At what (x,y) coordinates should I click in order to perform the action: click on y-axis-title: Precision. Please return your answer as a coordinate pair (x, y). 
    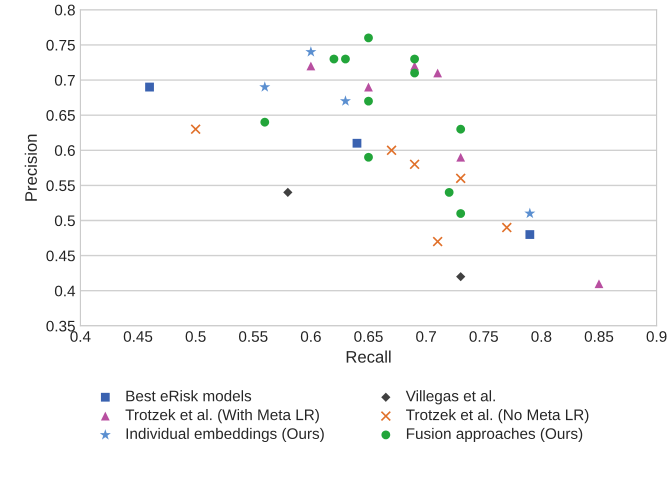
    Looking at the image, I should click on (30, 167).